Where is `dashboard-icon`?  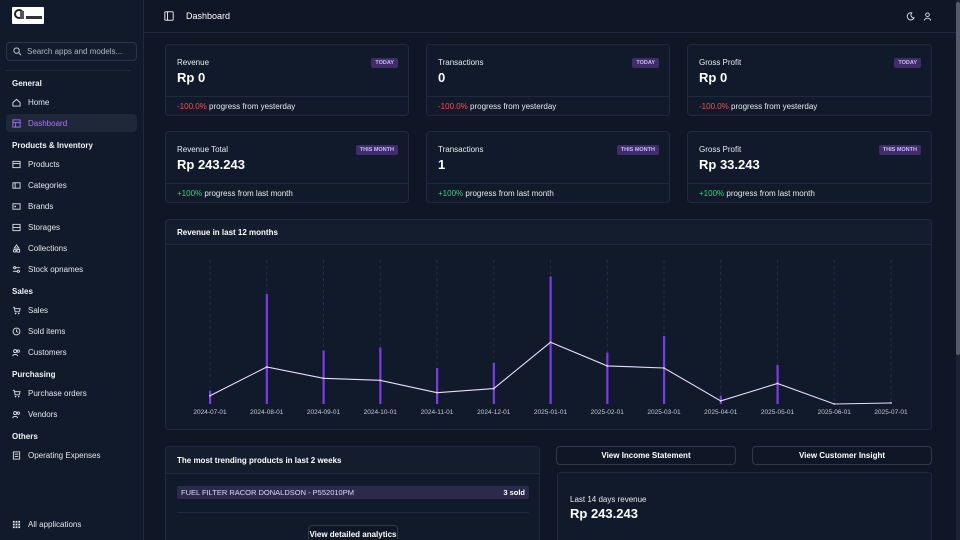
dashboard-icon is located at coordinates (16, 123).